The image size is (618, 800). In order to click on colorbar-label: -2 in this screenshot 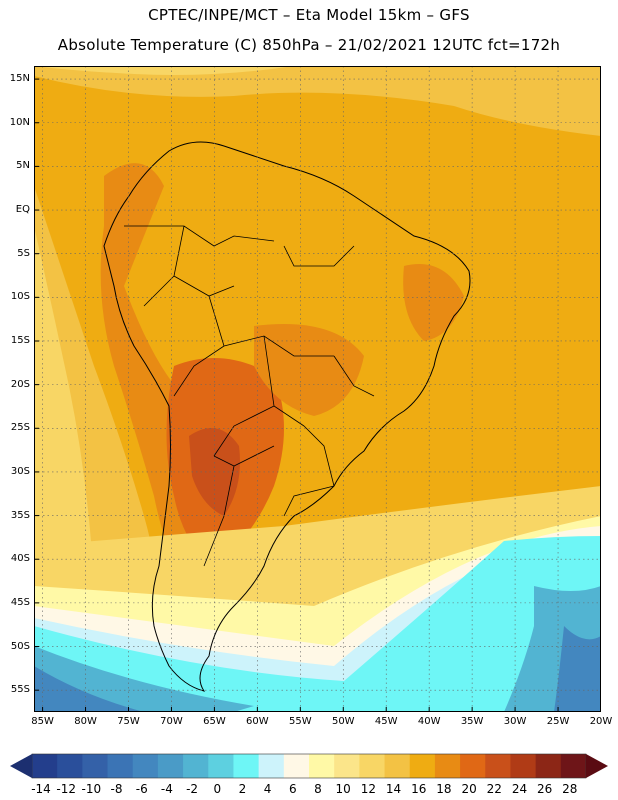, I will do `click(192, 789)`.